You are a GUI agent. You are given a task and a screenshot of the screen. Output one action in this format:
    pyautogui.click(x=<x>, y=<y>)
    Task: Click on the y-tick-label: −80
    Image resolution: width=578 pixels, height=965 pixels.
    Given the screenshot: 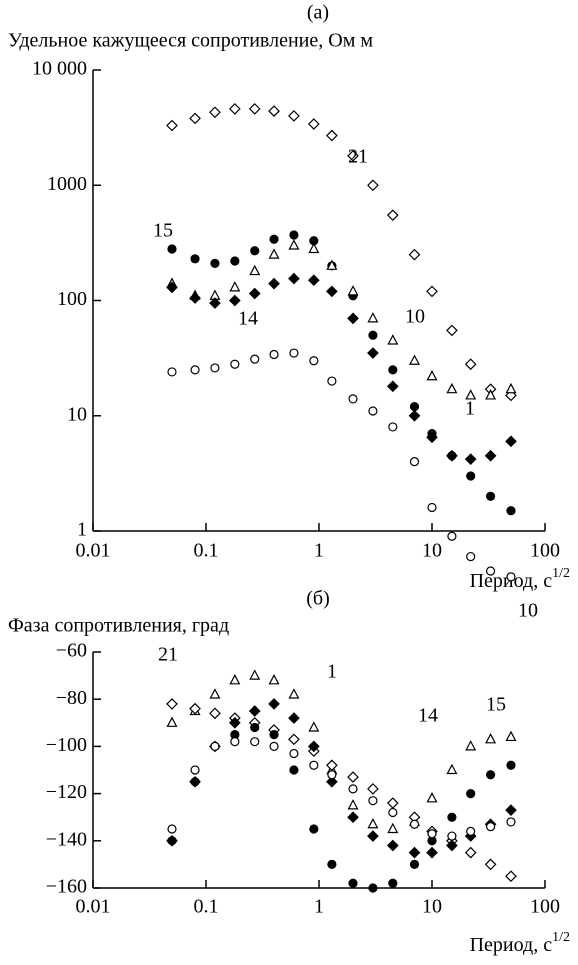 What is the action you would take?
    pyautogui.click(x=71, y=698)
    